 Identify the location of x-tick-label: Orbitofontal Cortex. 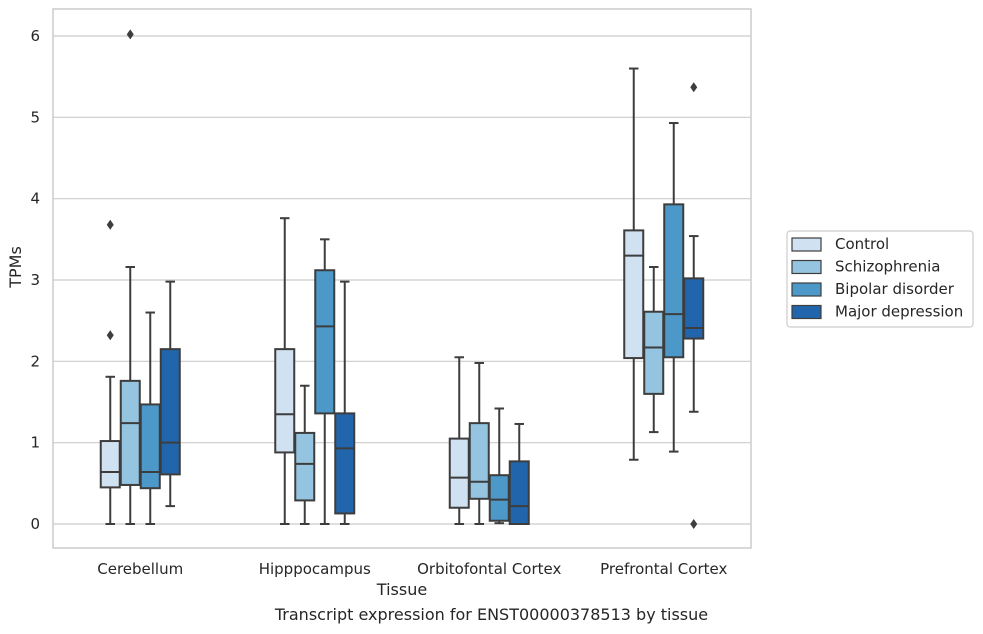
(489, 569).